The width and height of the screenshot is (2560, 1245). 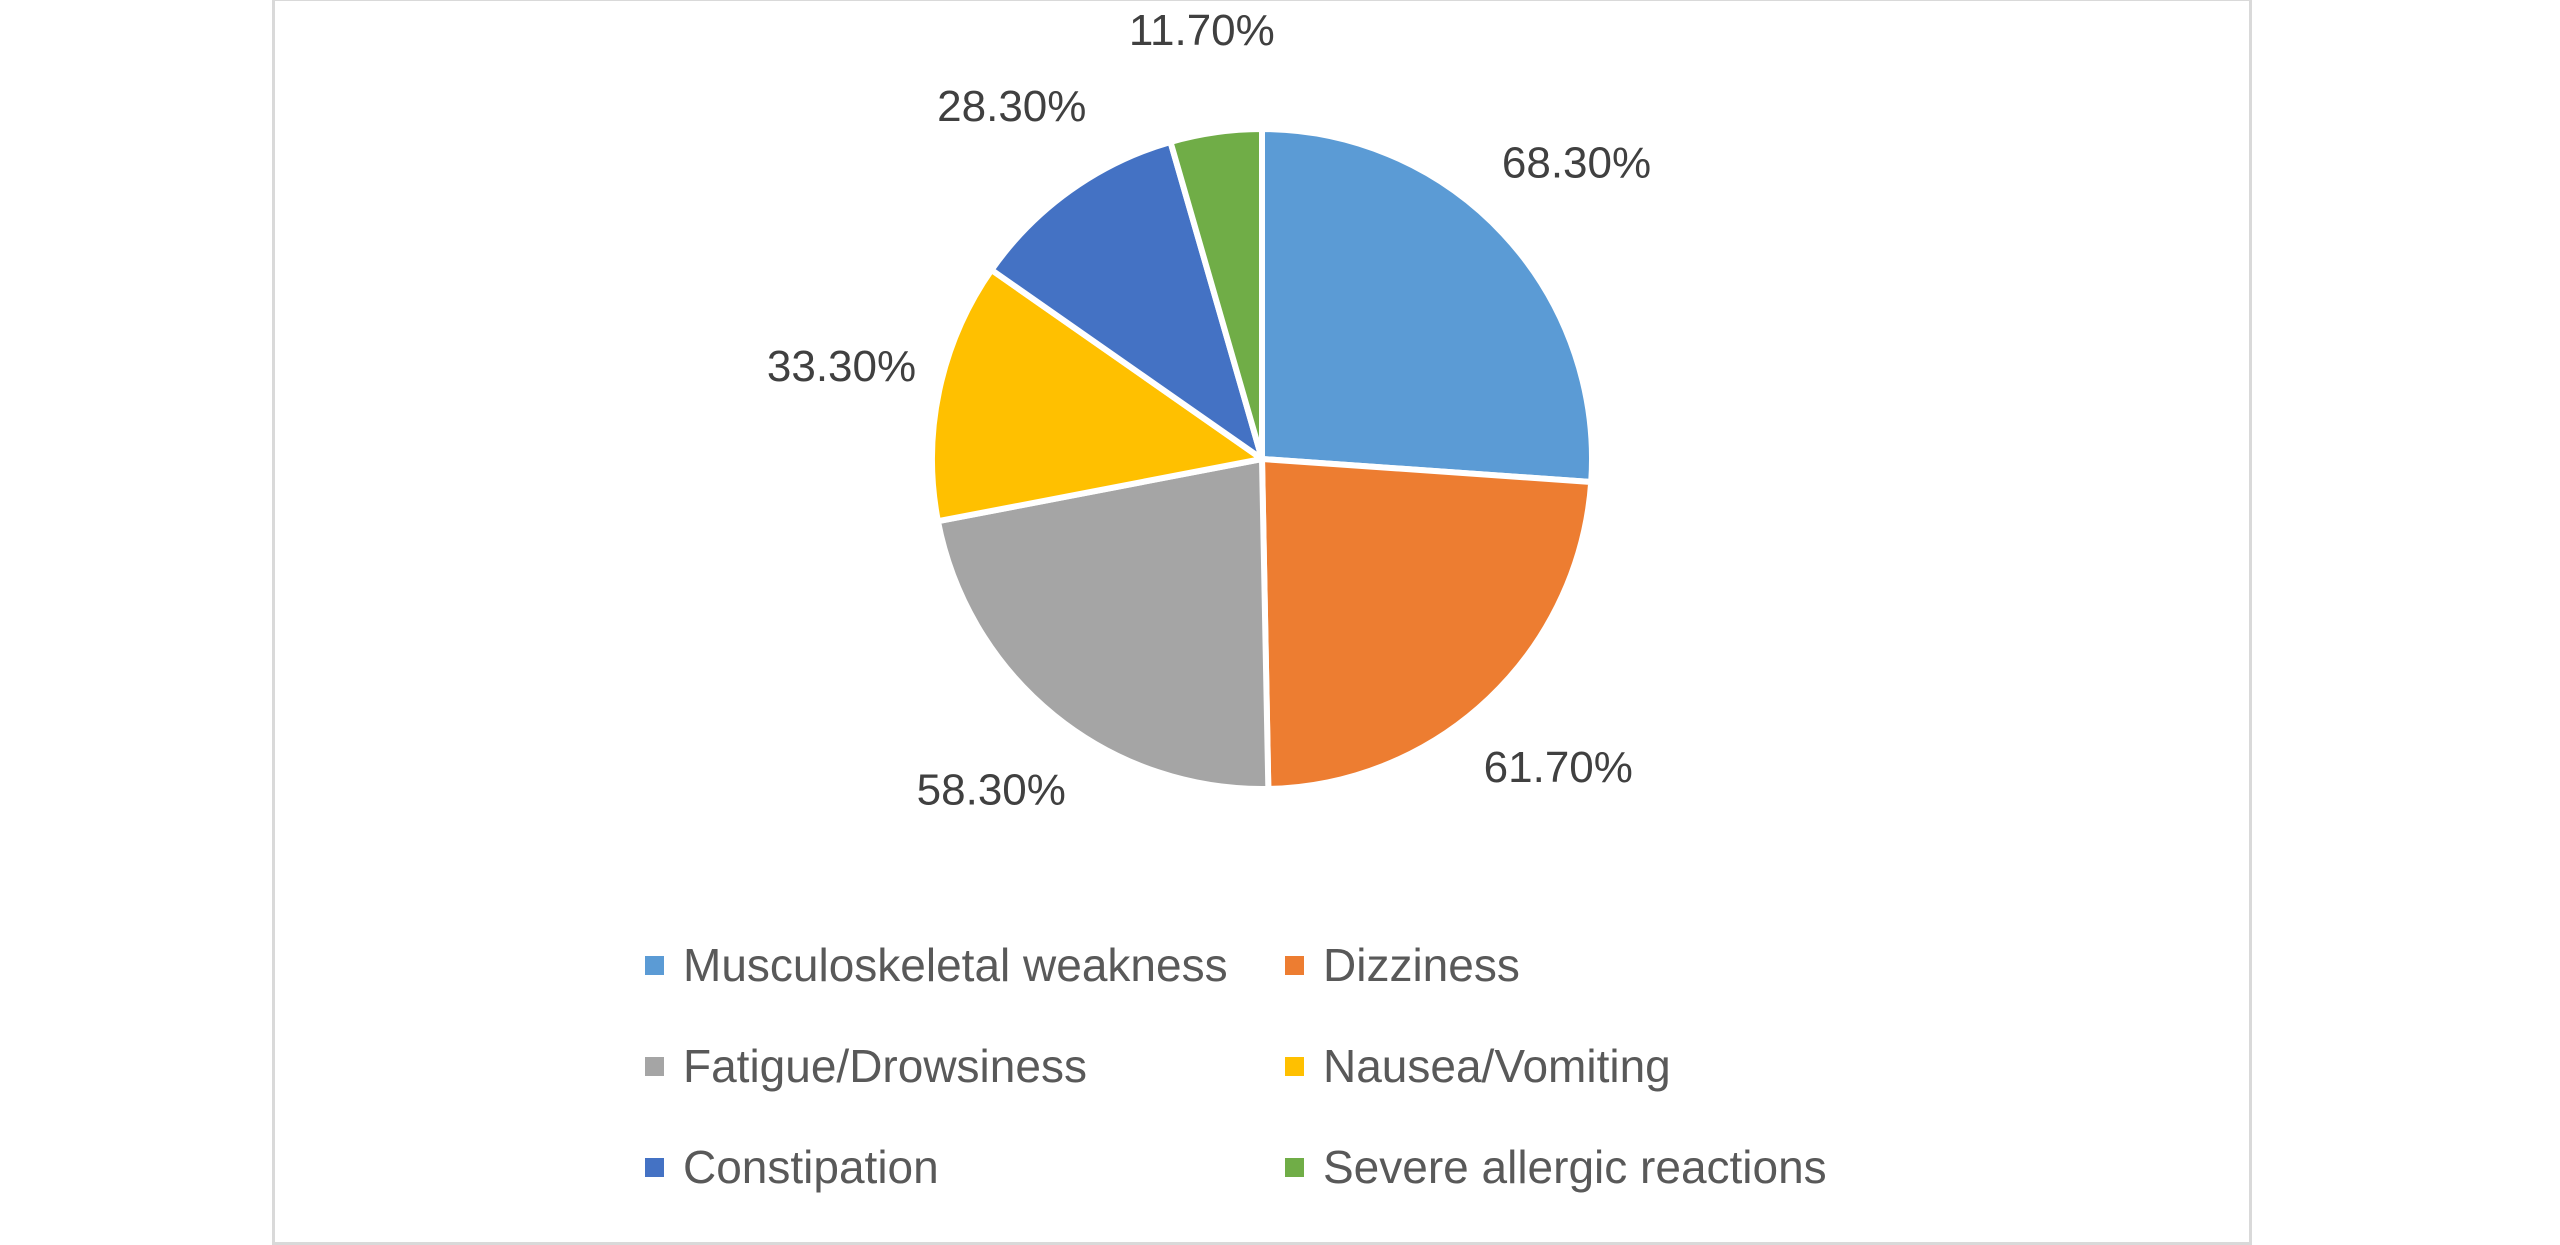 What do you see at coordinates (885, 1066) in the screenshot?
I see `legend-label: Fatigue/Drowsiness` at bounding box center [885, 1066].